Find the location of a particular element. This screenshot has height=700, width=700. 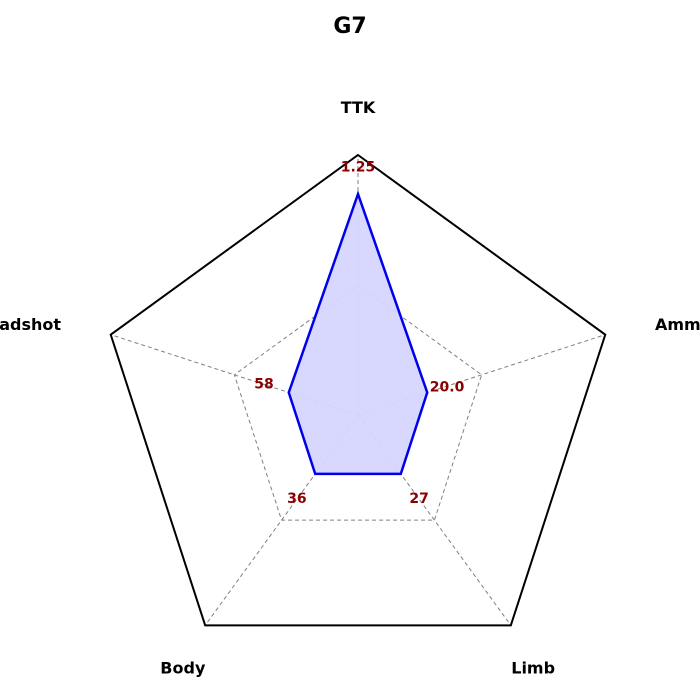

value-label-body: 36 is located at coordinates (296, 499).